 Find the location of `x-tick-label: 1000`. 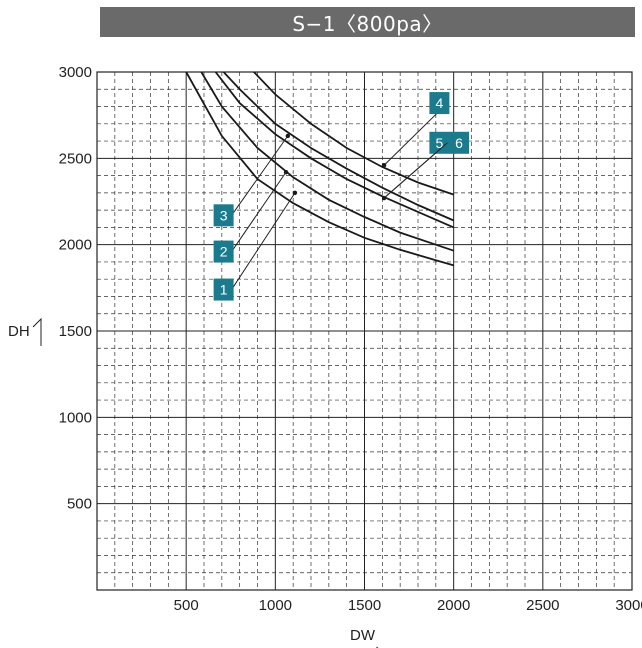

x-tick-label: 1000 is located at coordinates (275, 605).